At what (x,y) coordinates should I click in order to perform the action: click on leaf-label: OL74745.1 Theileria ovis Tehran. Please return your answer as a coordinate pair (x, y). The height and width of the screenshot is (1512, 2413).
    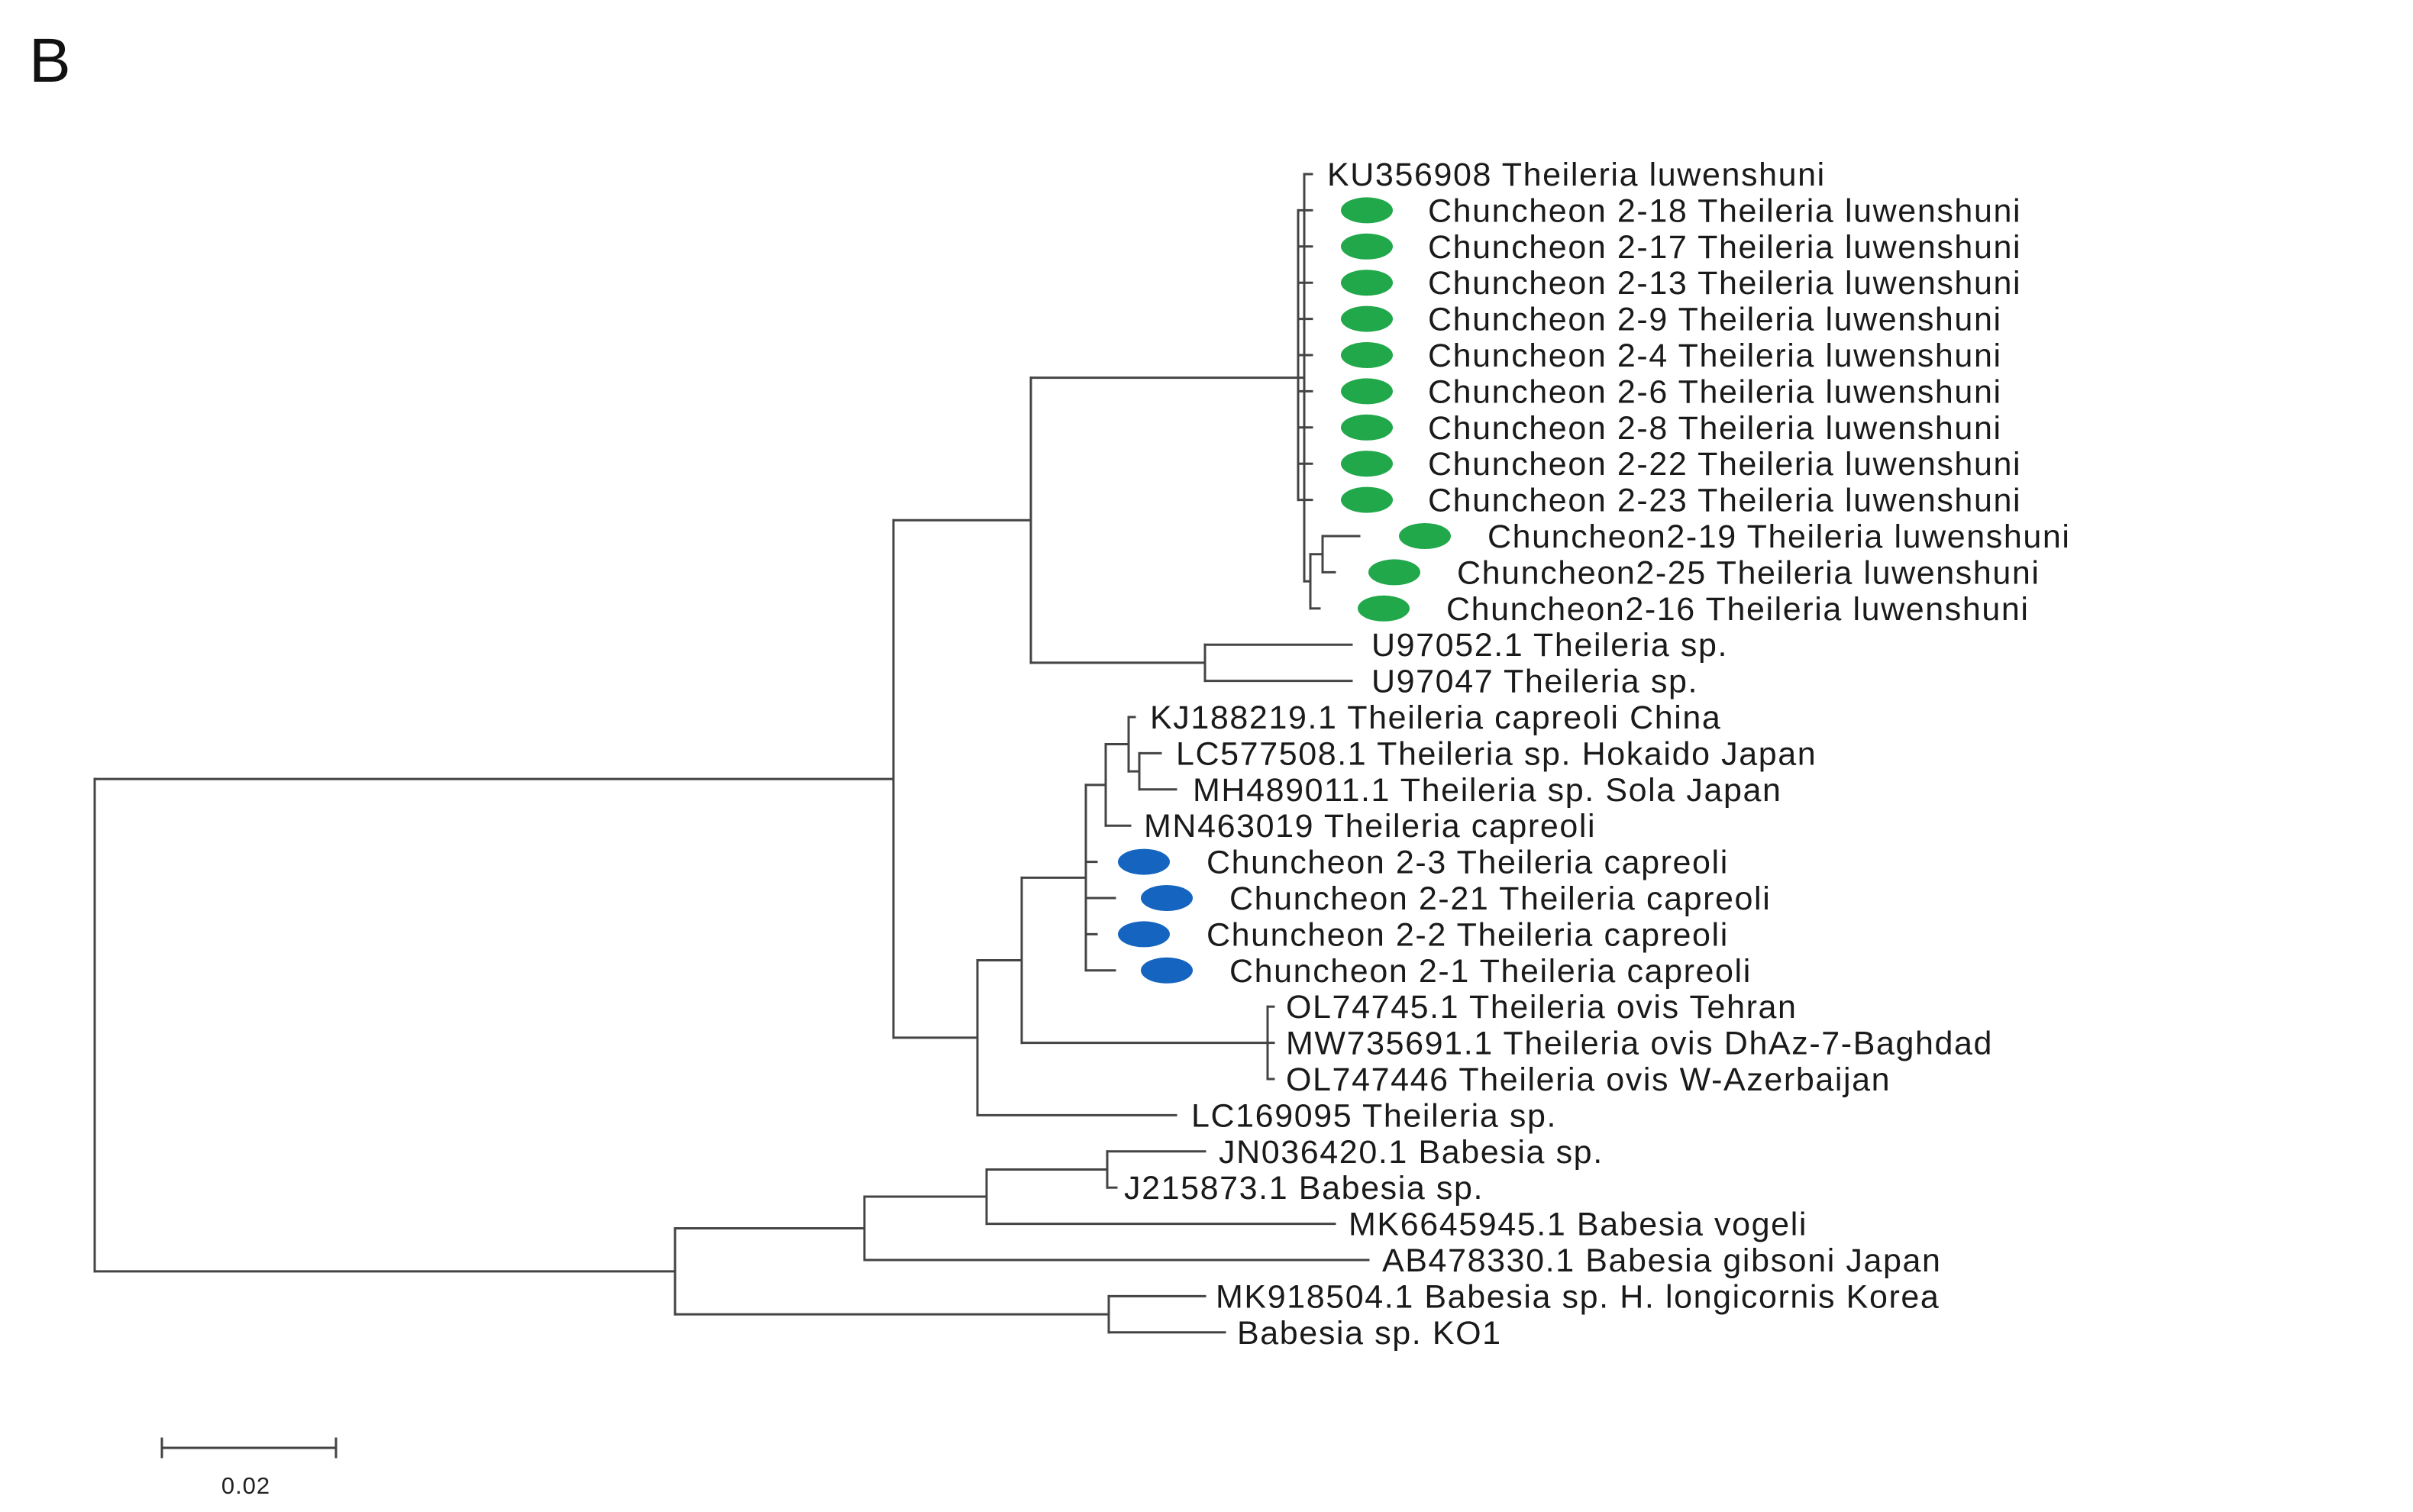
    Looking at the image, I should click on (1542, 1007).